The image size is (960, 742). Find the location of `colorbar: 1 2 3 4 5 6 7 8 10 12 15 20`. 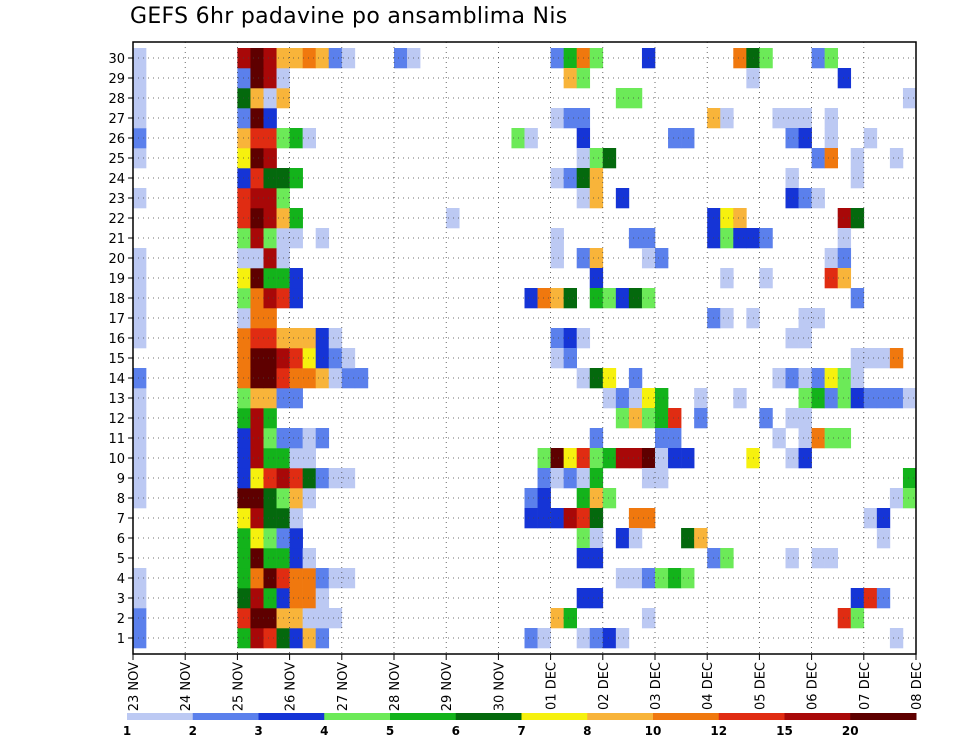

colorbar: 1 2 3 4 5 6 7 8 10 12 15 20 is located at coordinates (520, 725).